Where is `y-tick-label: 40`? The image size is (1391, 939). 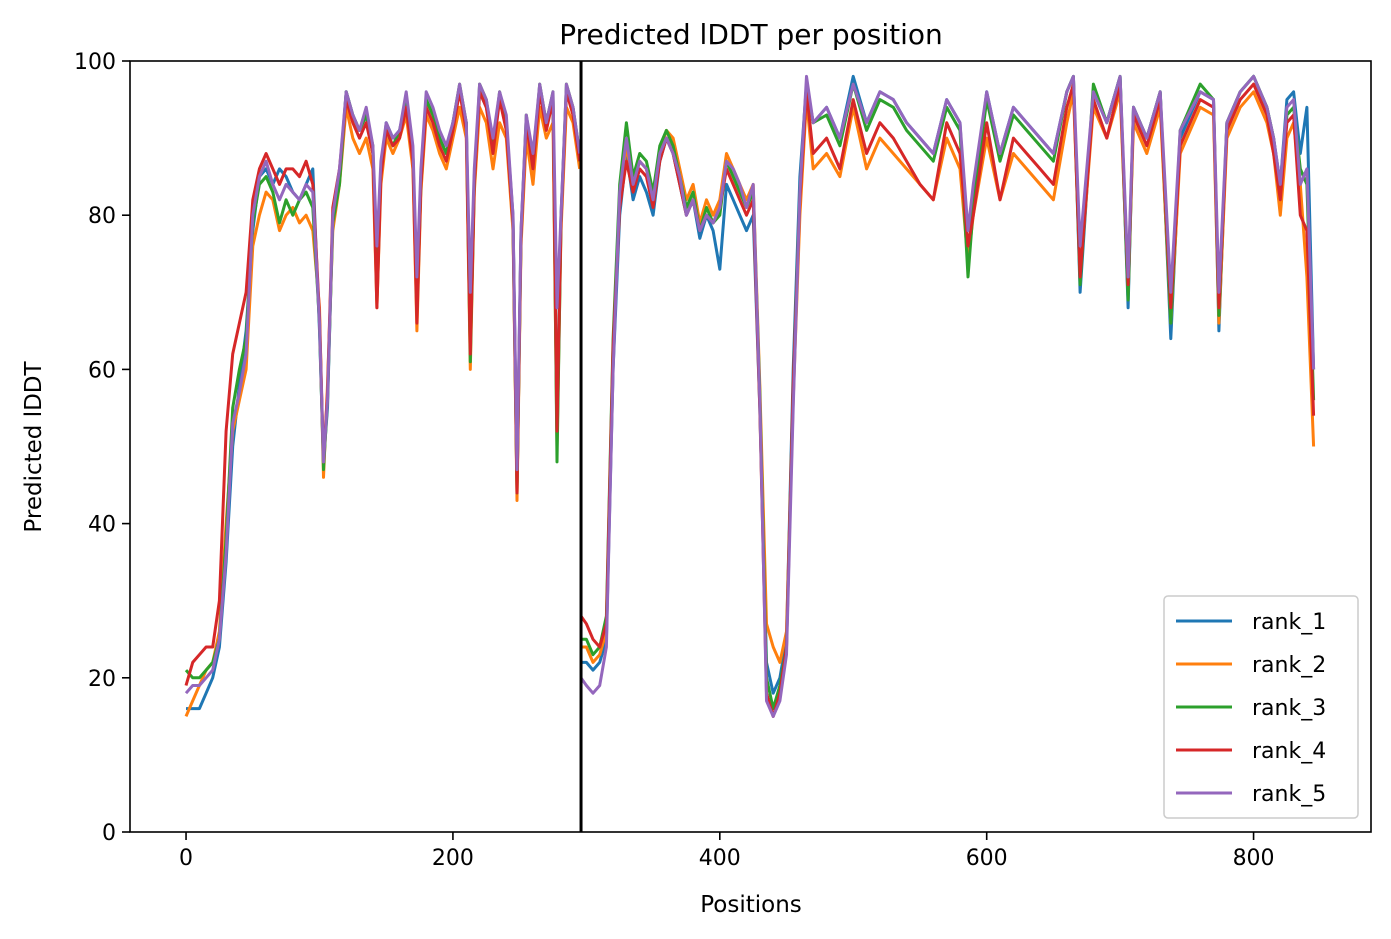 y-tick-label: 40 is located at coordinates (102, 525).